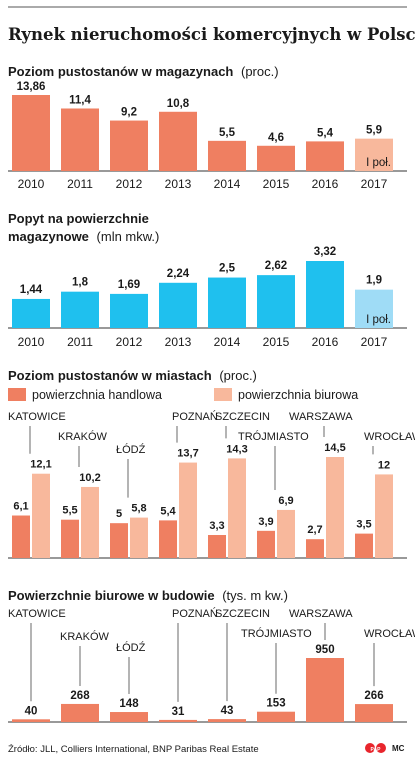  I want to click on chart4-city-label: KRAKÓW, so click(85, 636).